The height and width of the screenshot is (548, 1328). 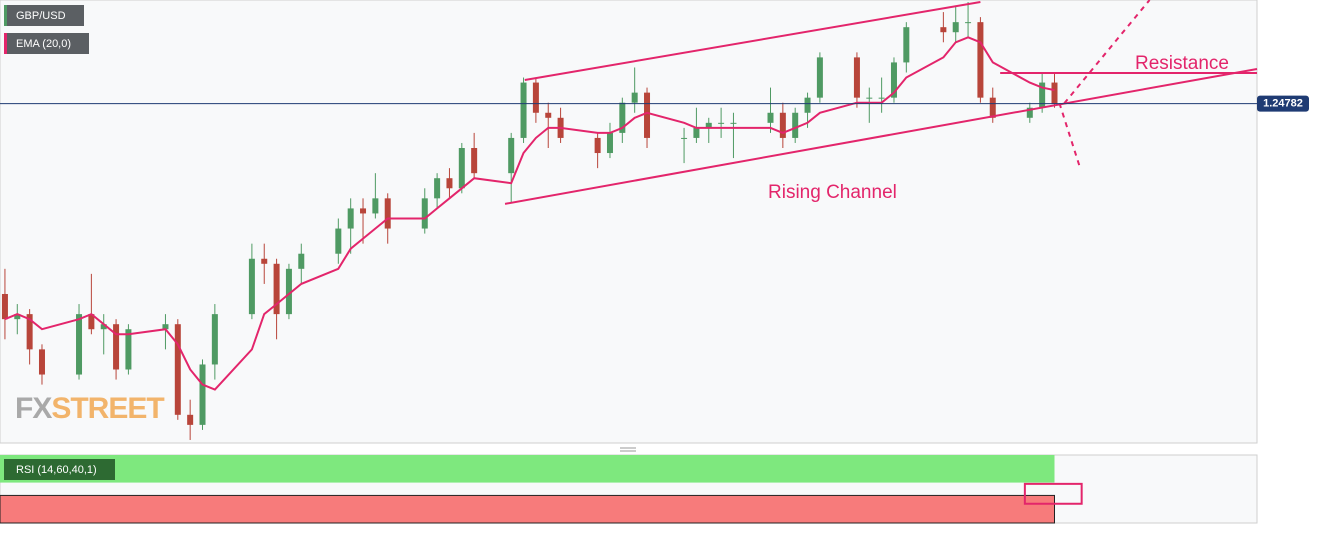 I want to click on rsi-upper-zone, so click(x=527, y=469).